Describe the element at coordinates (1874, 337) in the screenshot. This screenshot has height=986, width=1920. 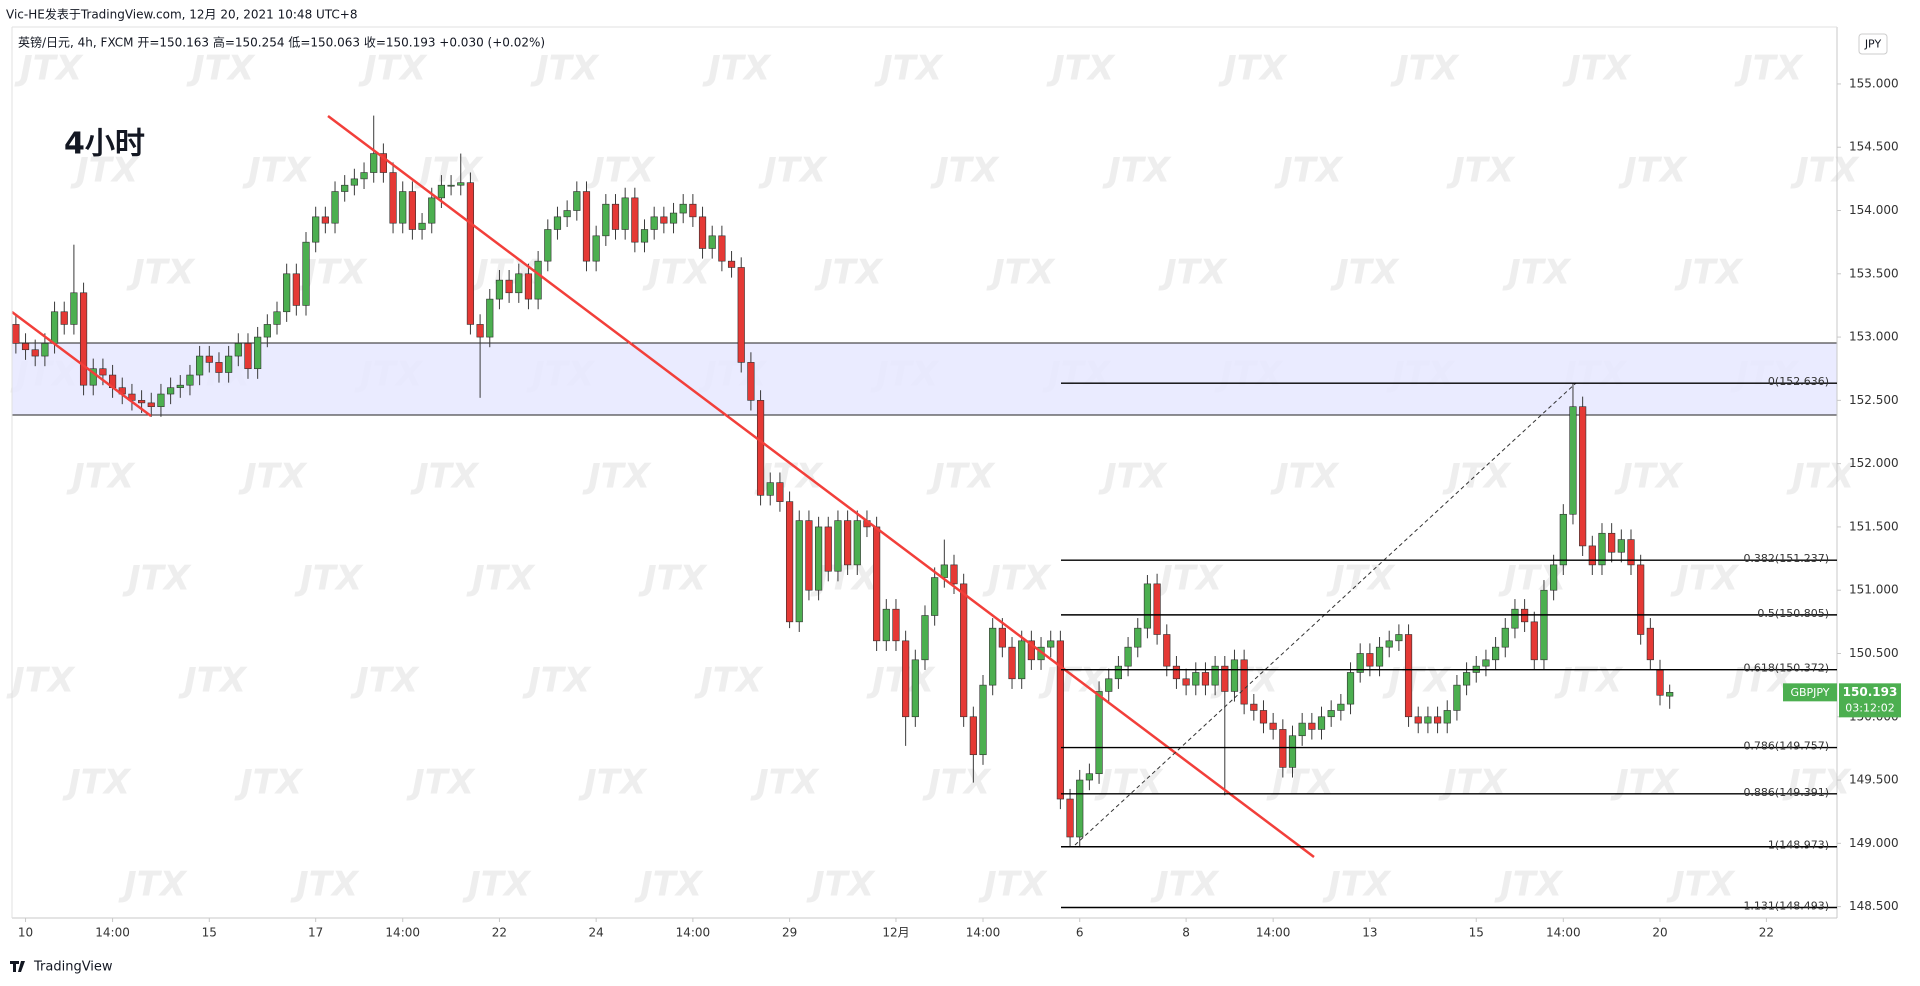
I see `y-tick-label: 153.000` at that location.